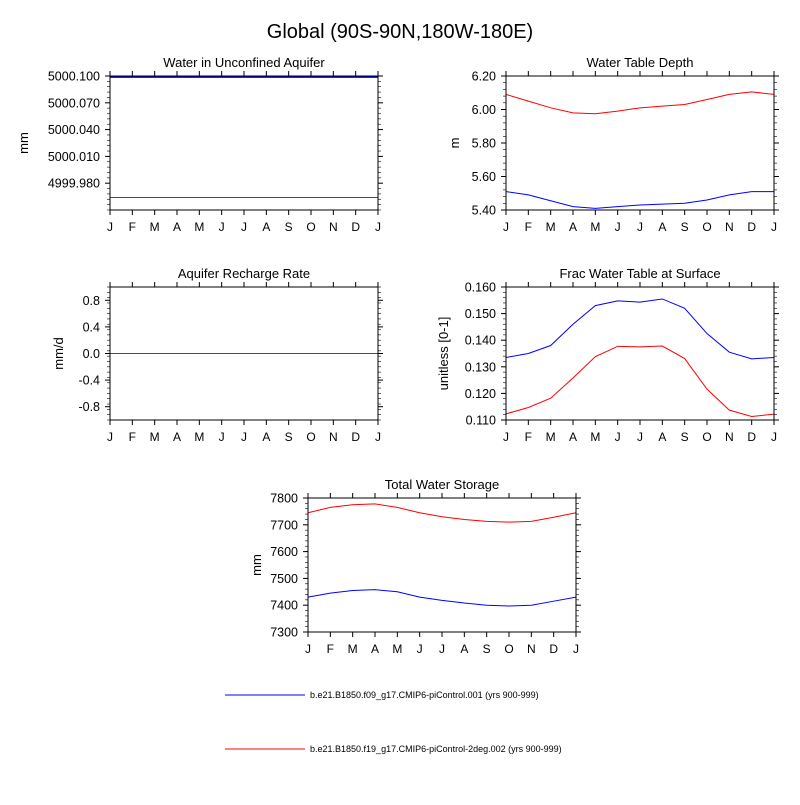  I want to click on y-tick-label: 4999.980, so click(74, 184).